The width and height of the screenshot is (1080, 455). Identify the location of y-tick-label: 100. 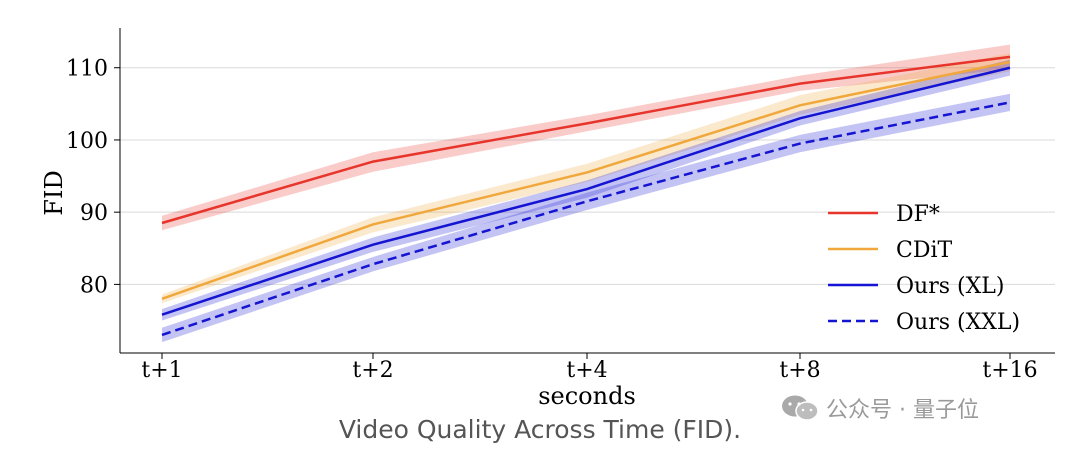
(87, 141).